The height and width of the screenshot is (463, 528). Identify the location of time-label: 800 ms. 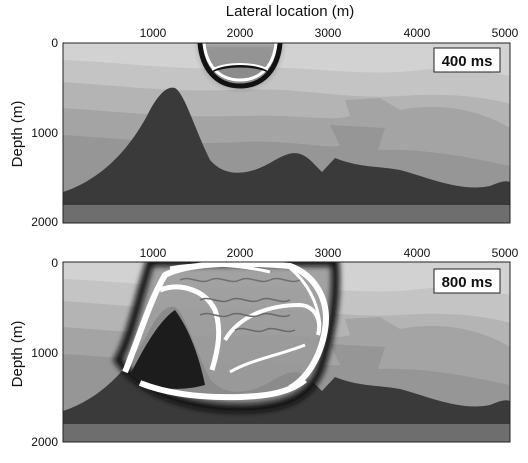
(467, 282).